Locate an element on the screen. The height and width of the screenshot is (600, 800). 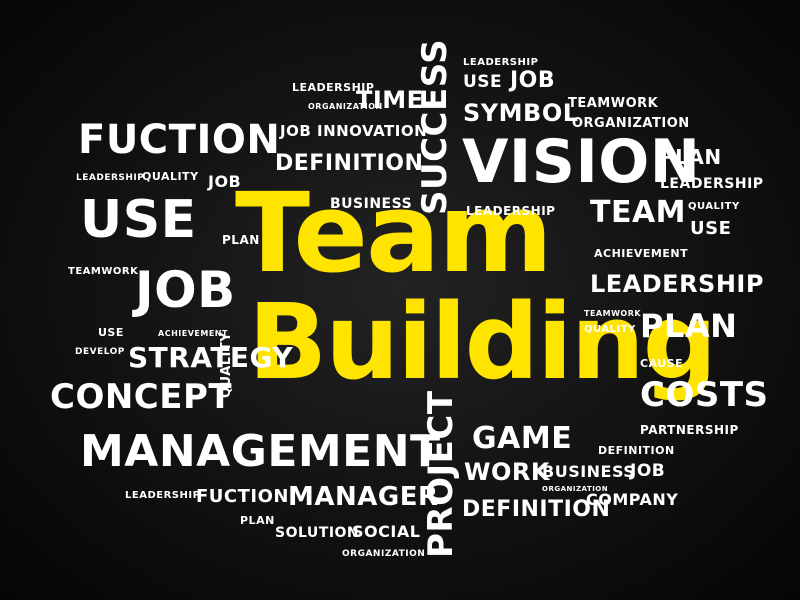
title-word-building: Building is located at coordinates (482, 342).